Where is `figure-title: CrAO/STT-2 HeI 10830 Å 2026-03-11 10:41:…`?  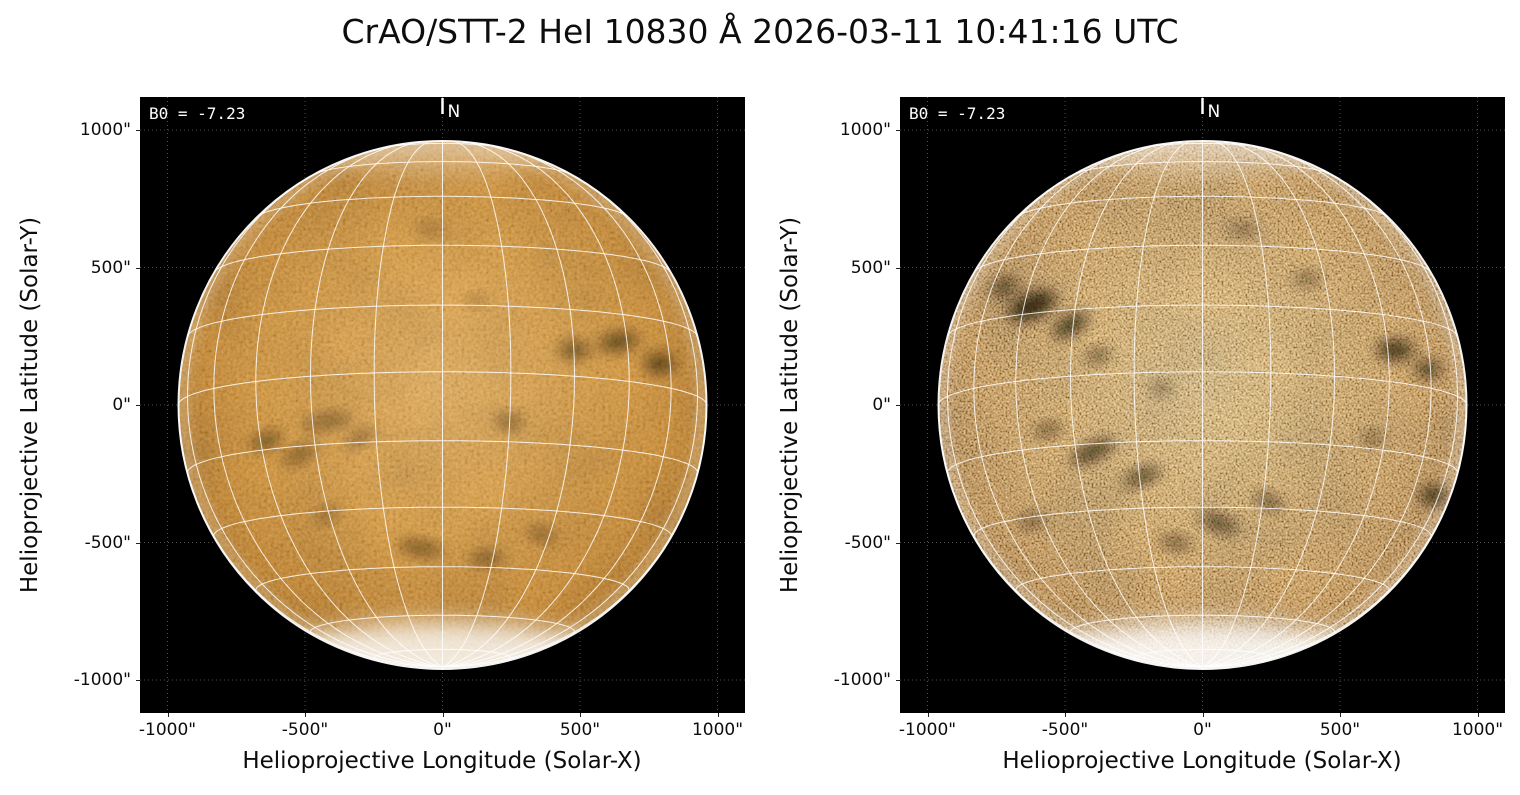
figure-title: CrAO/STT-2 HeI 10830 Å 2026-03-11 10:41:… is located at coordinates (760, 31).